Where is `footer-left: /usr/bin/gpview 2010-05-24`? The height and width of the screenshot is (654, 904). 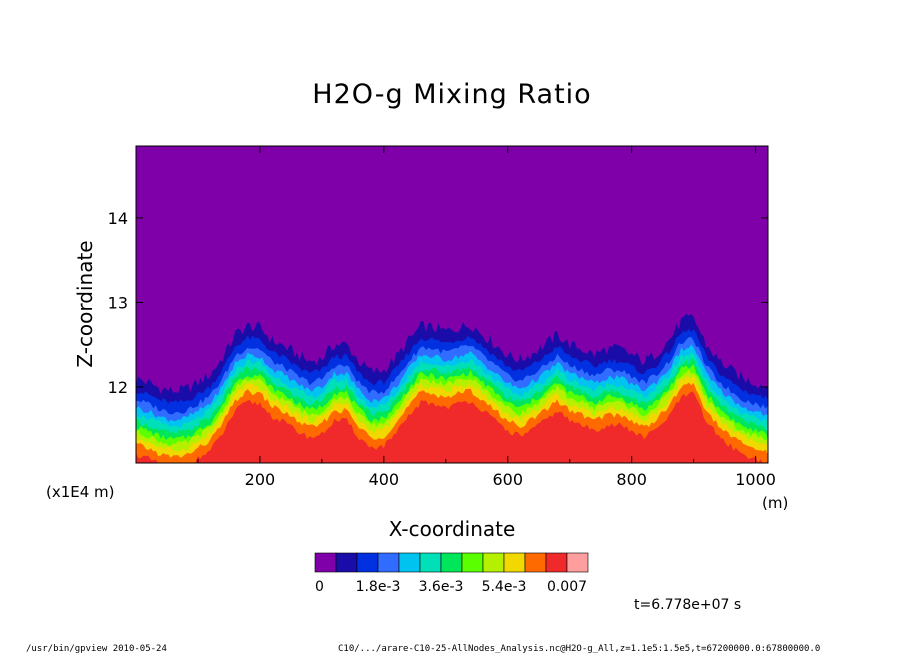 footer-left: /usr/bin/gpview 2010-05-24 is located at coordinates (96, 649).